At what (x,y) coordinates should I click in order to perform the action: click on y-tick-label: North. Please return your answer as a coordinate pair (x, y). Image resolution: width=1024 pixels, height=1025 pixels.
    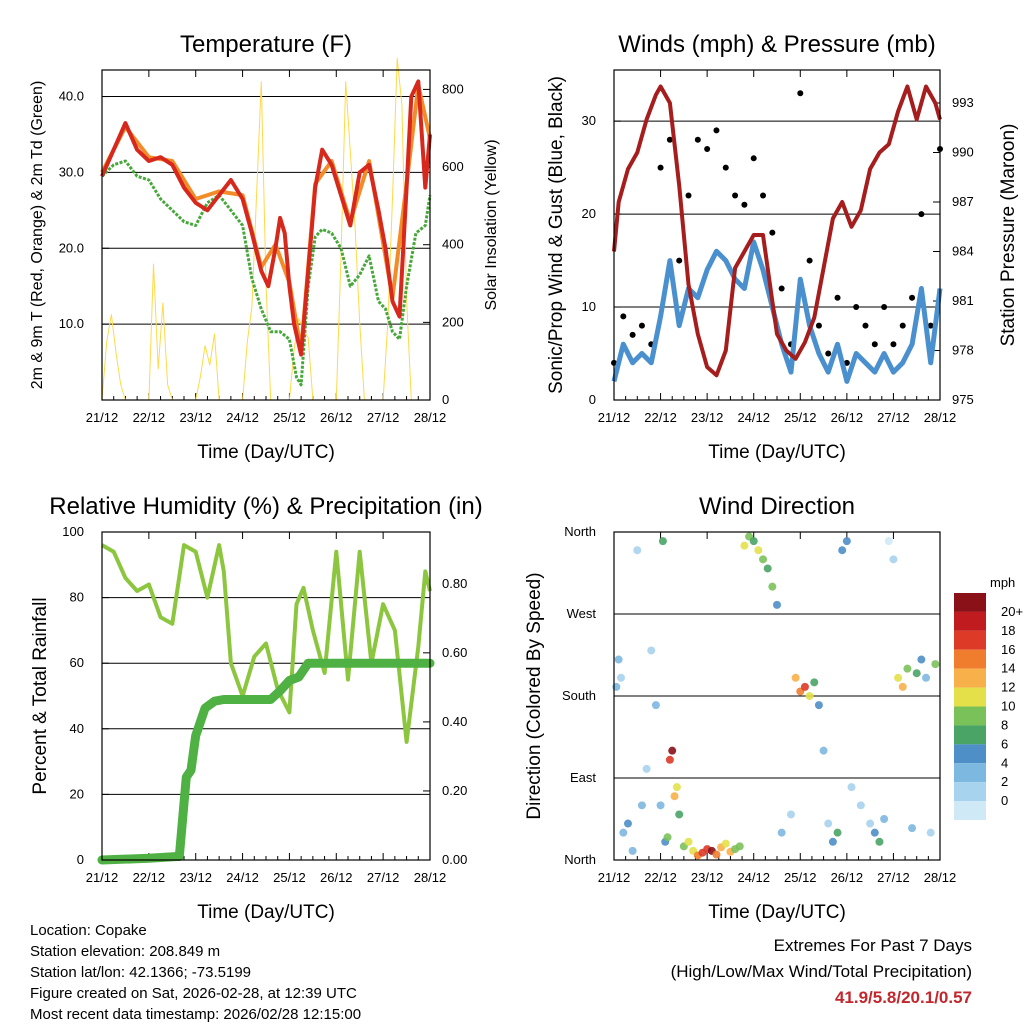
    Looking at the image, I should click on (580, 531).